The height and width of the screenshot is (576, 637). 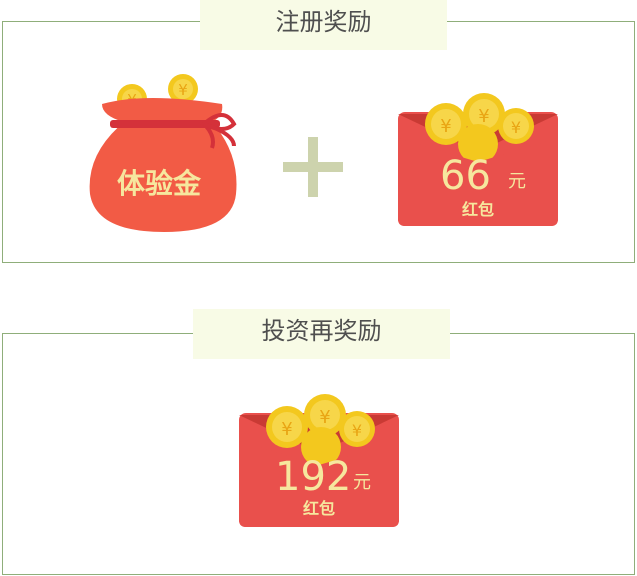 I want to click on bag-label: 体验金, so click(x=158, y=183).